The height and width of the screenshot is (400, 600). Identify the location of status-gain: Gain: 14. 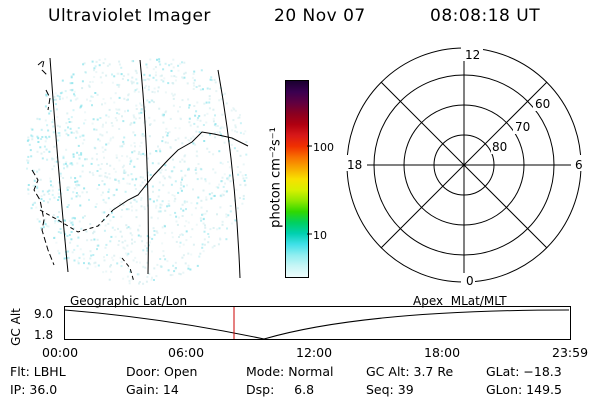
(152, 389).